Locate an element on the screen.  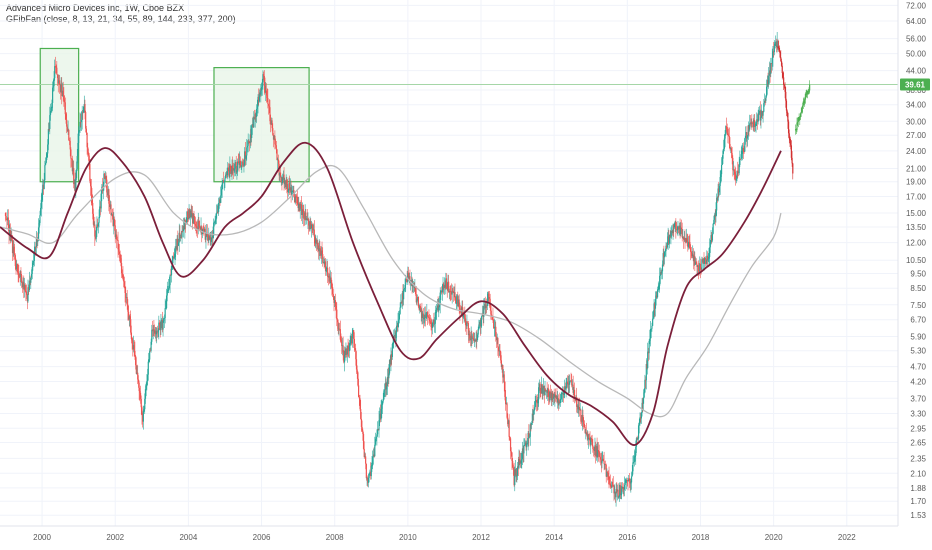
x-tick-label: 2006 is located at coordinates (262, 537).